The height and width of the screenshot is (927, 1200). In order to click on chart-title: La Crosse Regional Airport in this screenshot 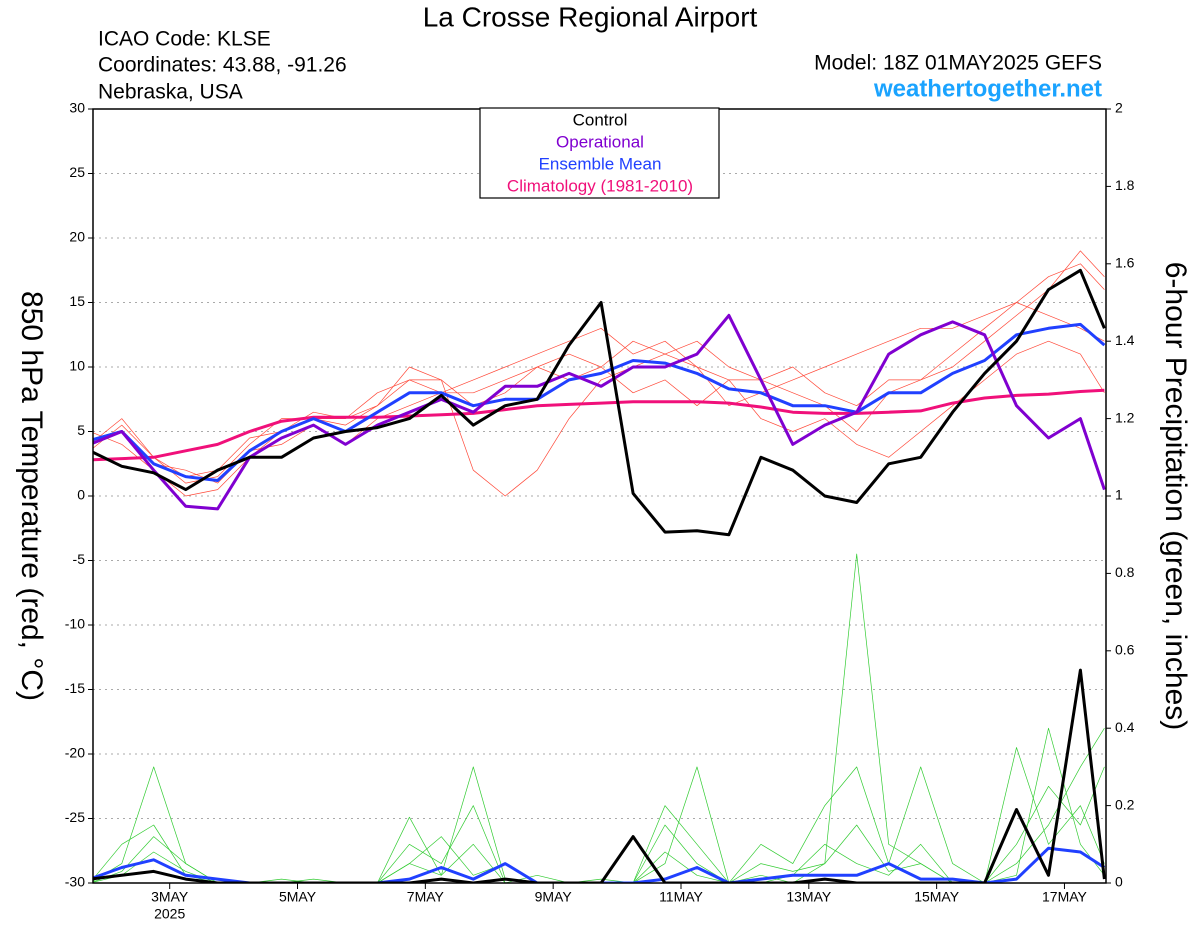, I will do `click(590, 16)`.